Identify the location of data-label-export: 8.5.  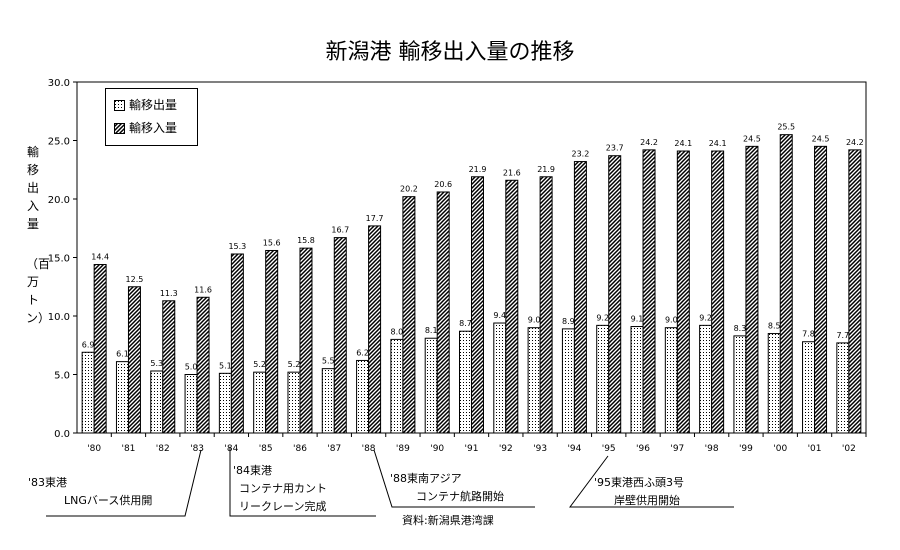
(774, 326).